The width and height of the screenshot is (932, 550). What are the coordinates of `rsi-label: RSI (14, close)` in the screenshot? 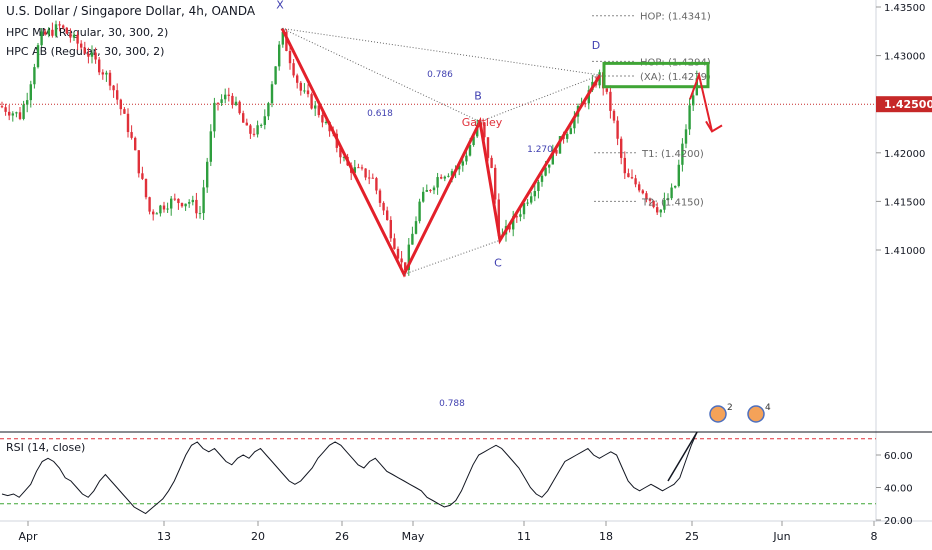 It's located at (46, 447).